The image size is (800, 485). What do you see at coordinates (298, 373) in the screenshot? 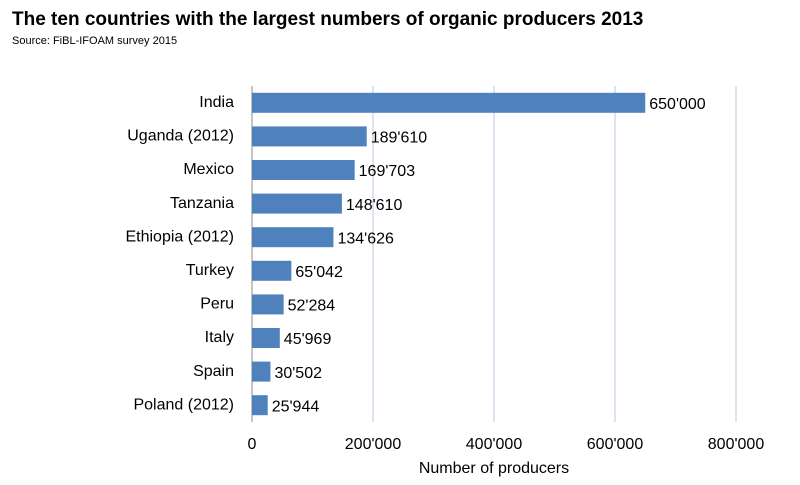
I see `data-label: 30'502` at bounding box center [298, 373].